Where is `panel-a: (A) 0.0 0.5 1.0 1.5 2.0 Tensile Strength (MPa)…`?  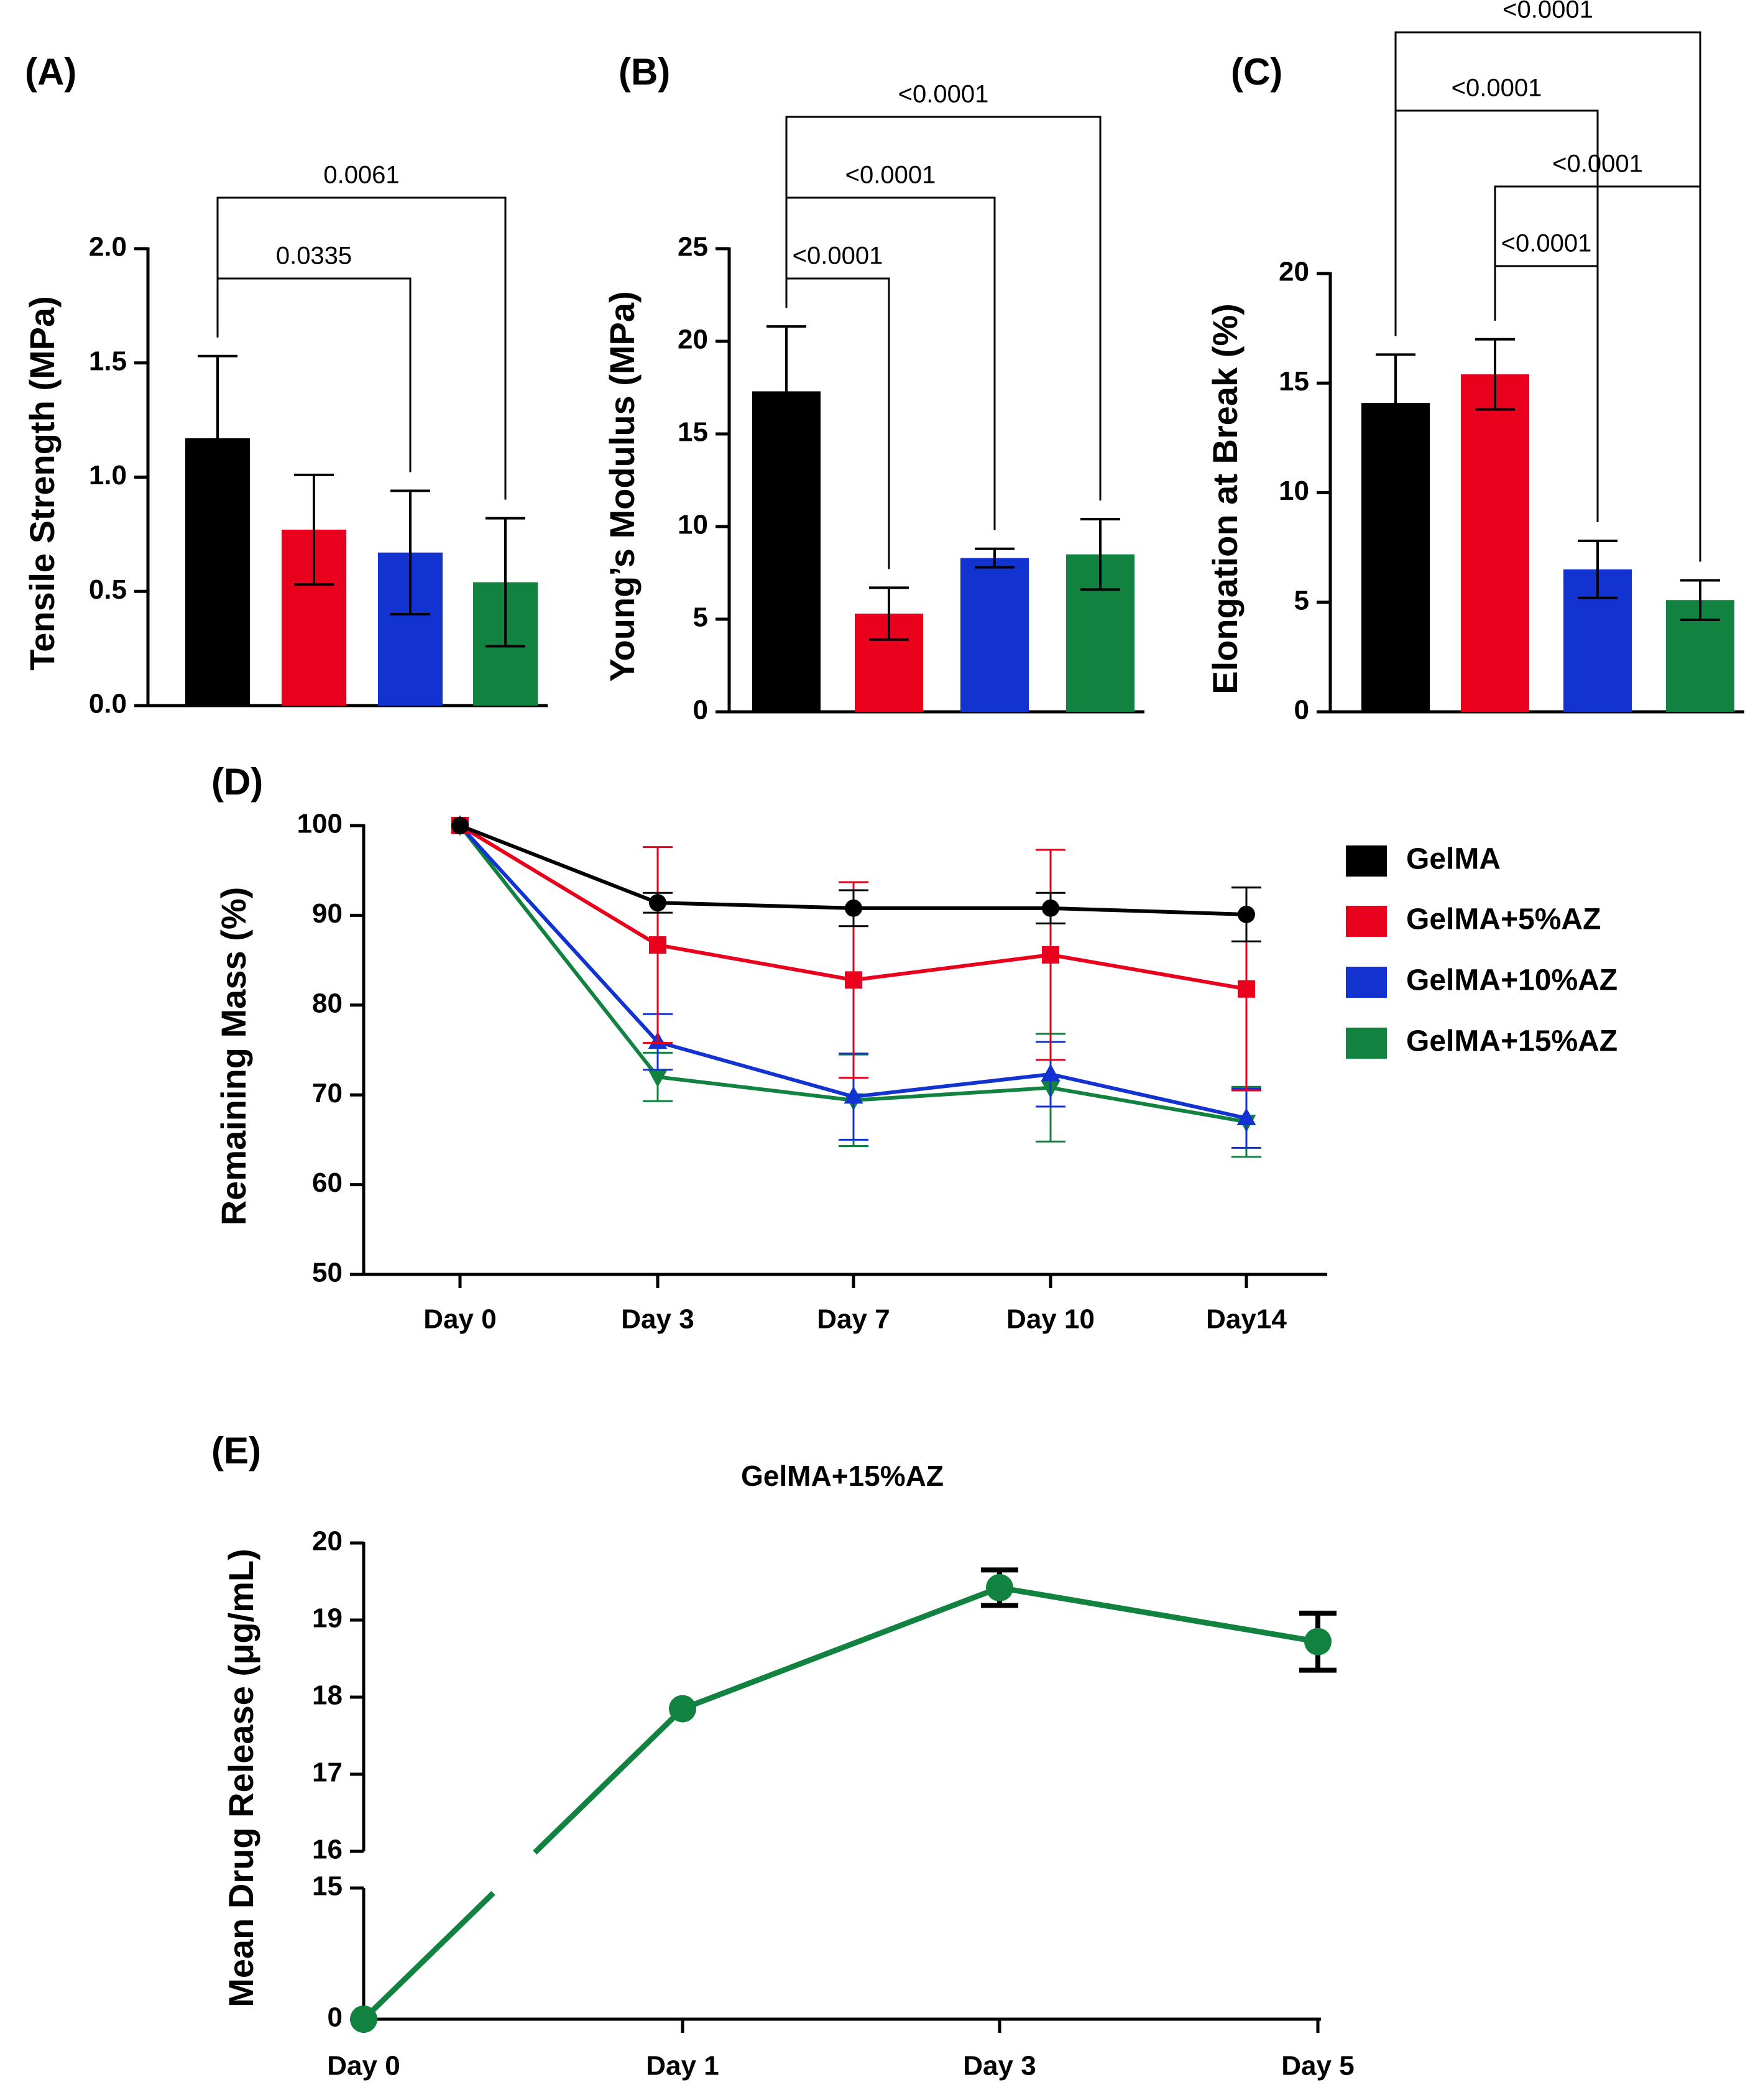
panel-a: (A) 0.0 0.5 1.0 1.5 2.0 Tensile Strength (MPa)… is located at coordinates (285, 385).